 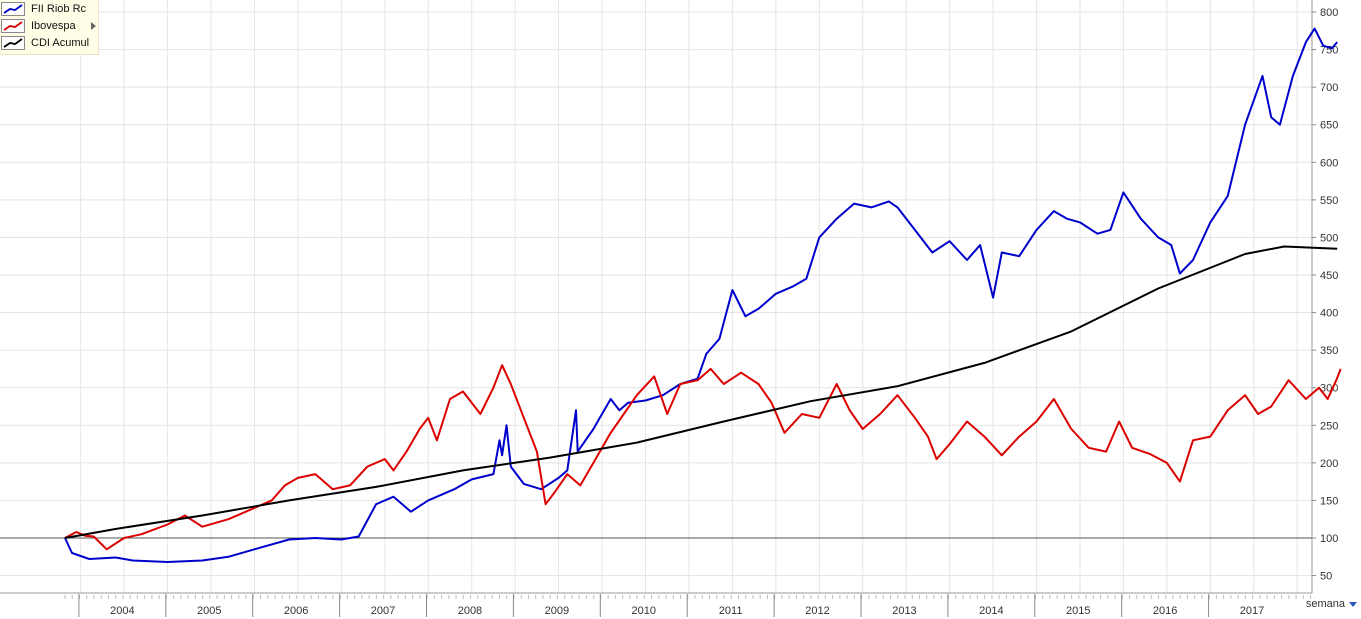 I want to click on legend-item-fii-riob-rc: FII Riob Rc, so click(x=49, y=9).